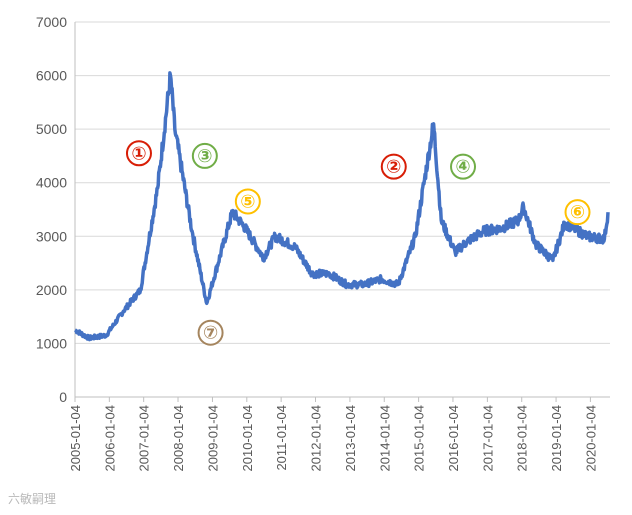 The image size is (632, 515). Describe the element at coordinates (590, 438) in the screenshot. I see `x-tick-label: 2020-01-04` at that location.